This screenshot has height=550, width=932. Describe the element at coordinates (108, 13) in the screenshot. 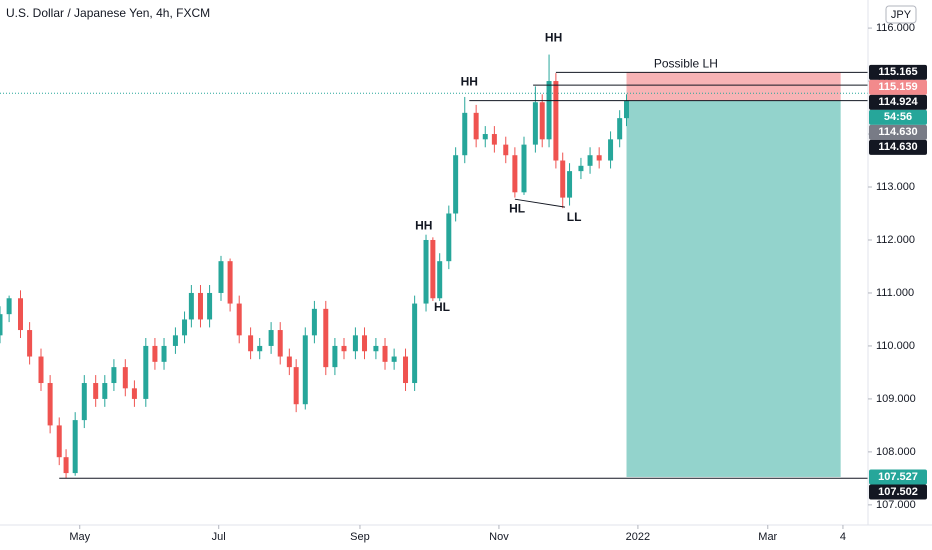

I see `chart-title: U.S. Dollar / Japanese Yen, 4h, FXCM` at that location.